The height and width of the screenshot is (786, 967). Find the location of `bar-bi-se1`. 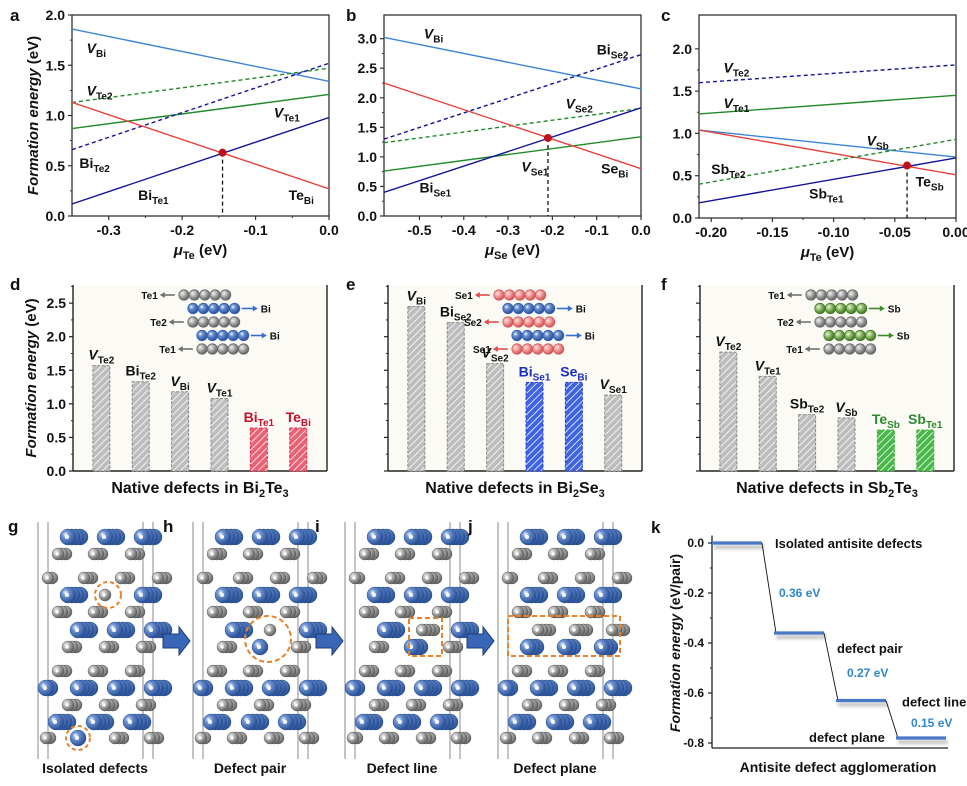

bar-bi-se1 is located at coordinates (534, 426).